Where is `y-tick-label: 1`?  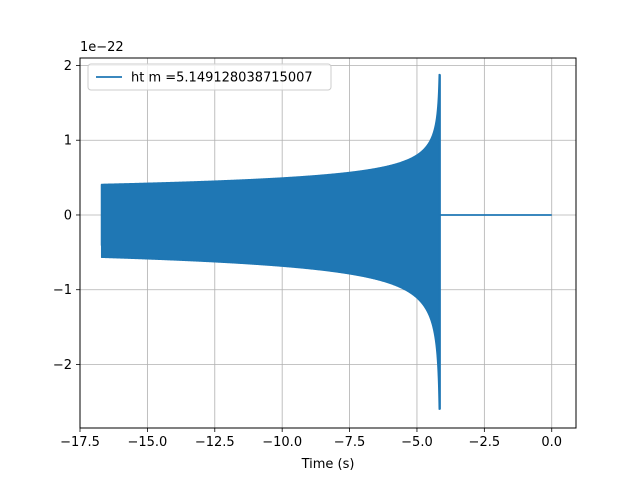 y-tick-label: 1 is located at coordinates (68, 141).